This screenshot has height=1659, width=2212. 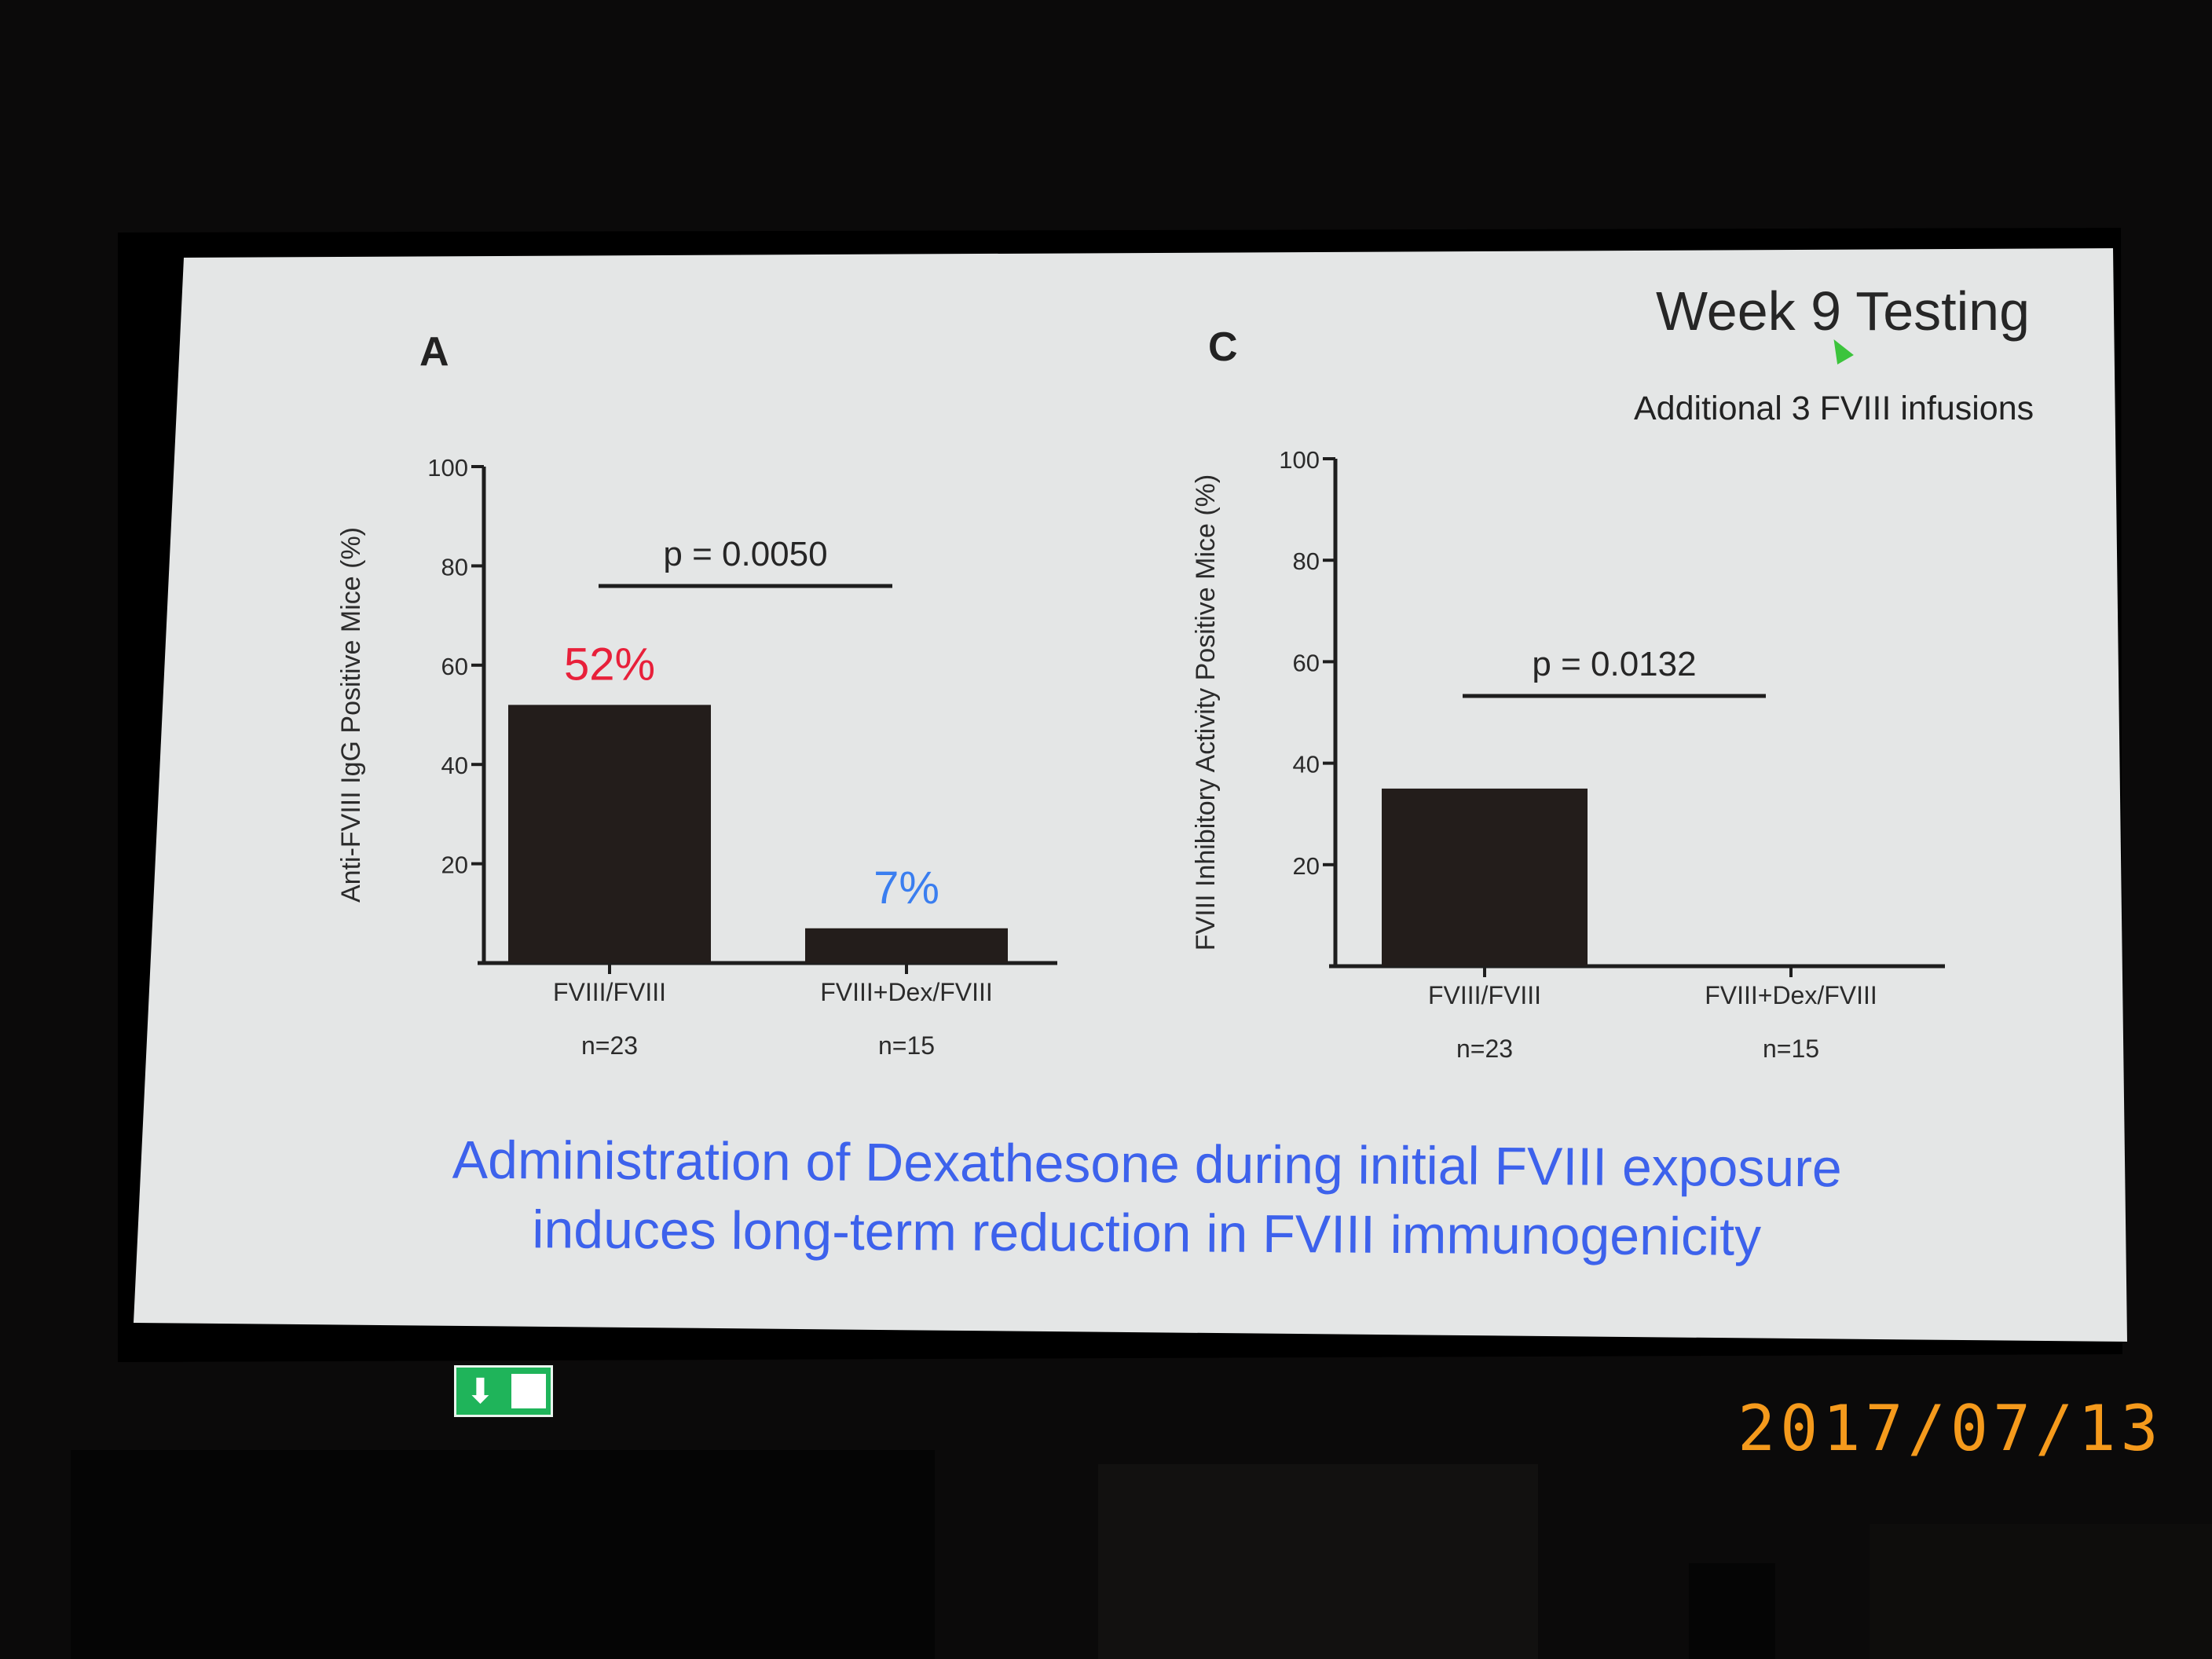 I want to click on exit-sign: ⬇, so click(x=504, y=1391).